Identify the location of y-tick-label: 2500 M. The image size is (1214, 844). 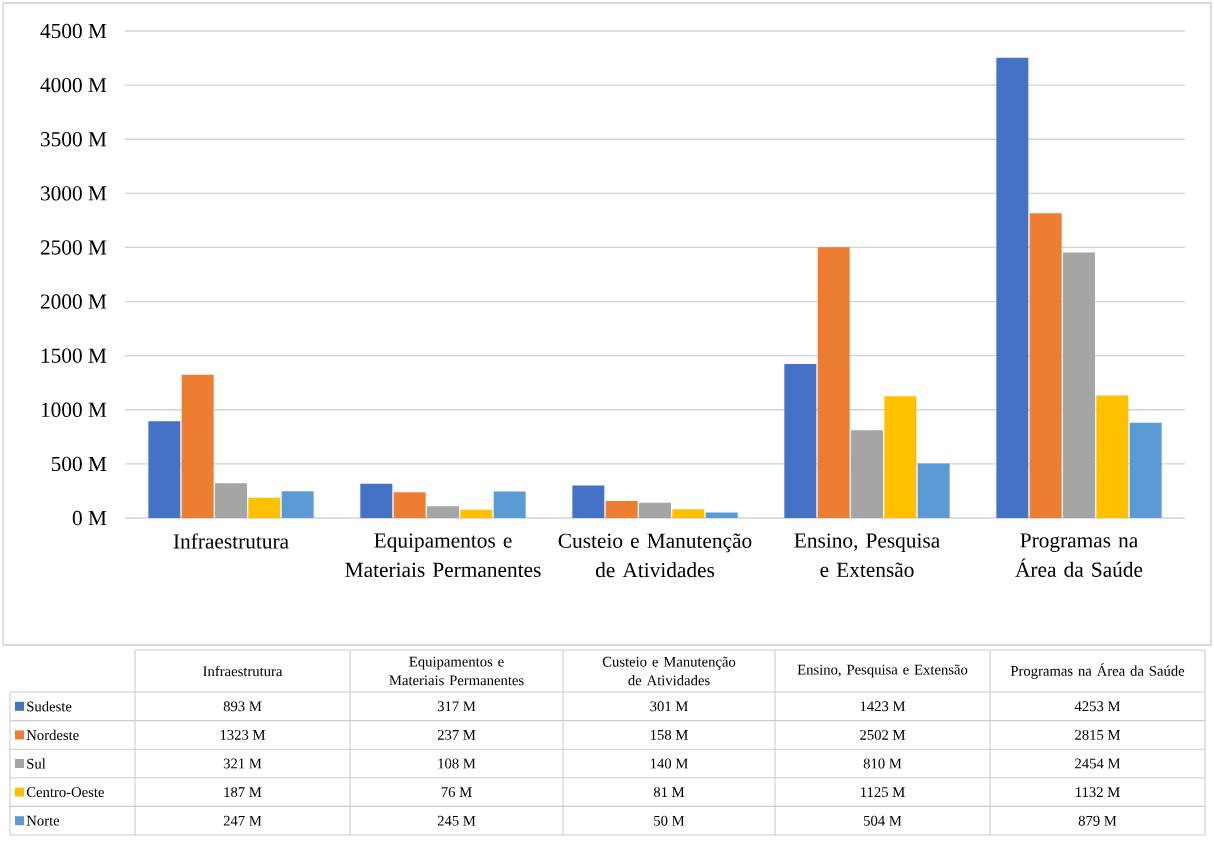
(73, 247).